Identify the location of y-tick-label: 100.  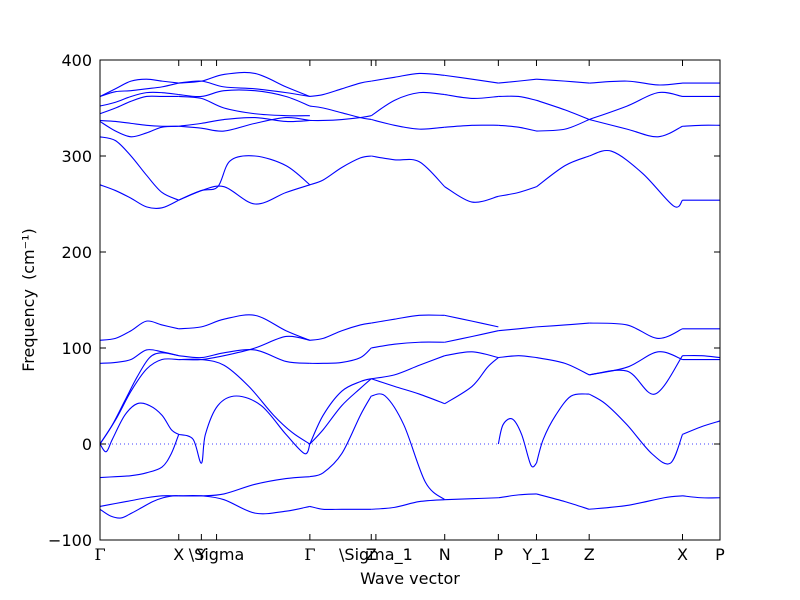
(76, 348).